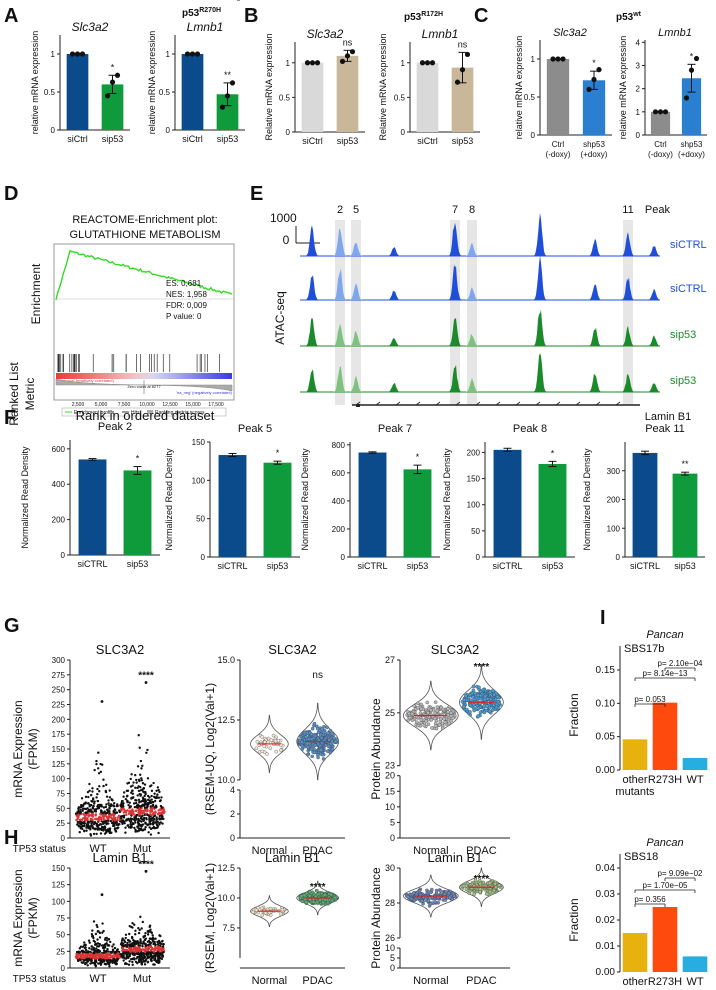 The image size is (716, 990). I want to click on y-axis-label: relative mRNA expression, so click(519, 88).